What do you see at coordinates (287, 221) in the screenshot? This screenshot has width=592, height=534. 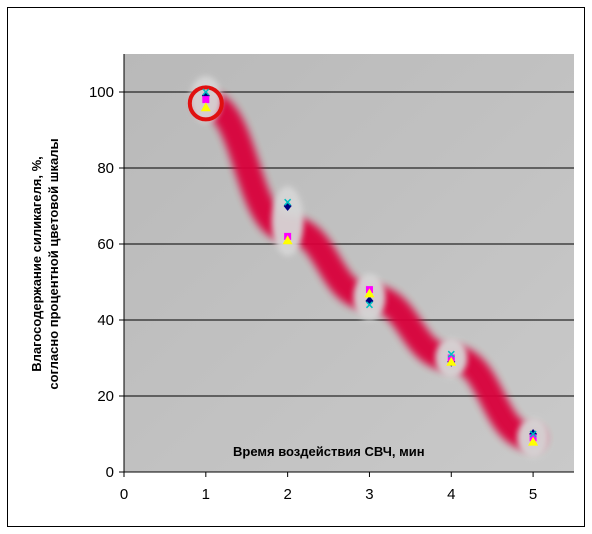 I see `point-halo` at bounding box center [287, 221].